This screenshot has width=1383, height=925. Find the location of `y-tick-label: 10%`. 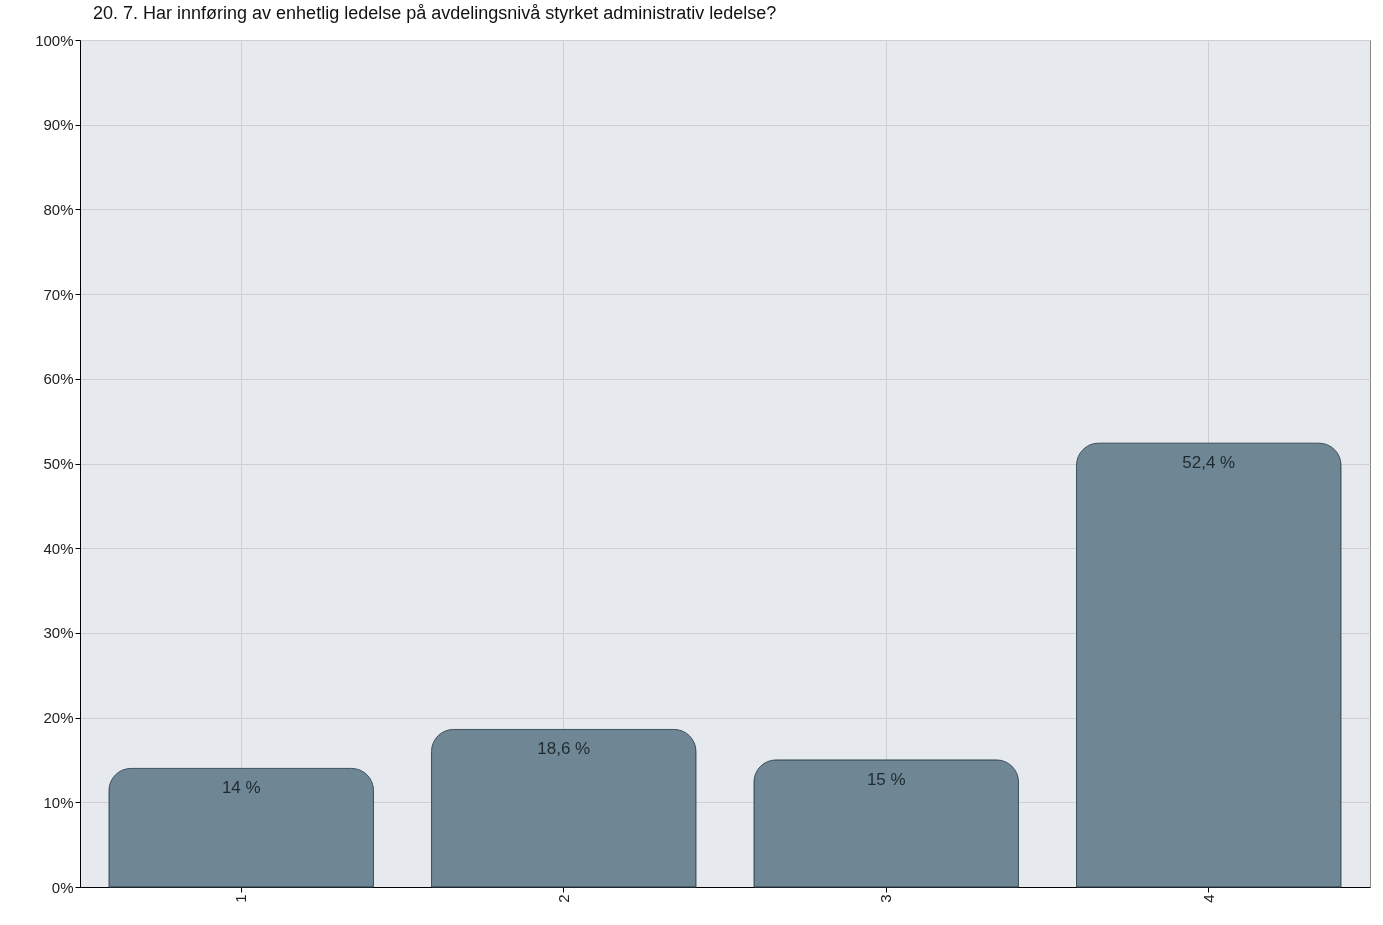

y-tick-label: 10% is located at coordinates (58, 802).